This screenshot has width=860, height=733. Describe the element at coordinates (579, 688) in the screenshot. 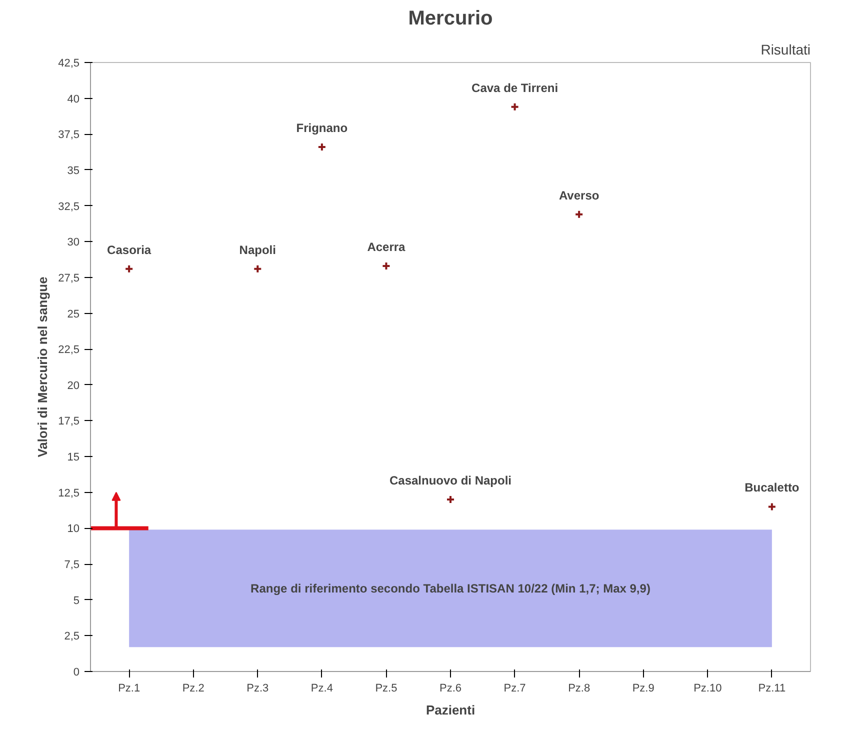

I see `x-tick-label: Pz.8` at that location.